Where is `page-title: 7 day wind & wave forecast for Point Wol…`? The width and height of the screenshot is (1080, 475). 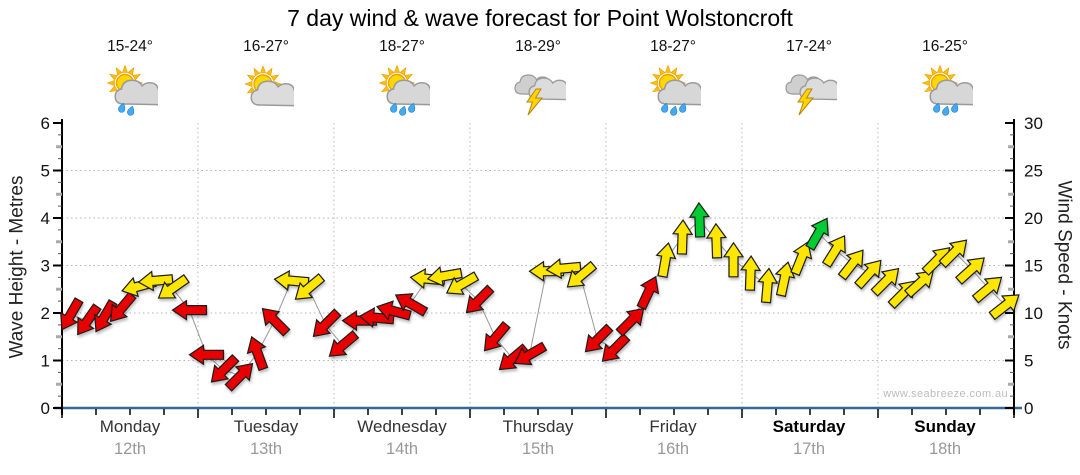
page-title: 7 day wind & wave forecast for Point Wol… is located at coordinates (540, 18).